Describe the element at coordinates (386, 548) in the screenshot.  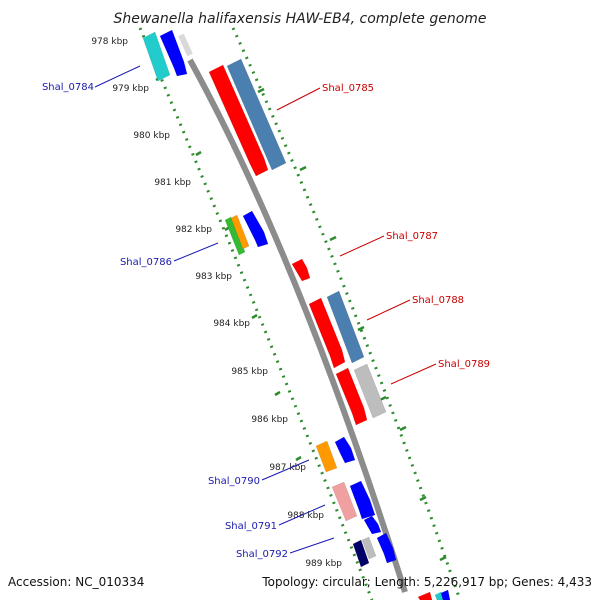
I see `gene-shal-0792d` at that location.